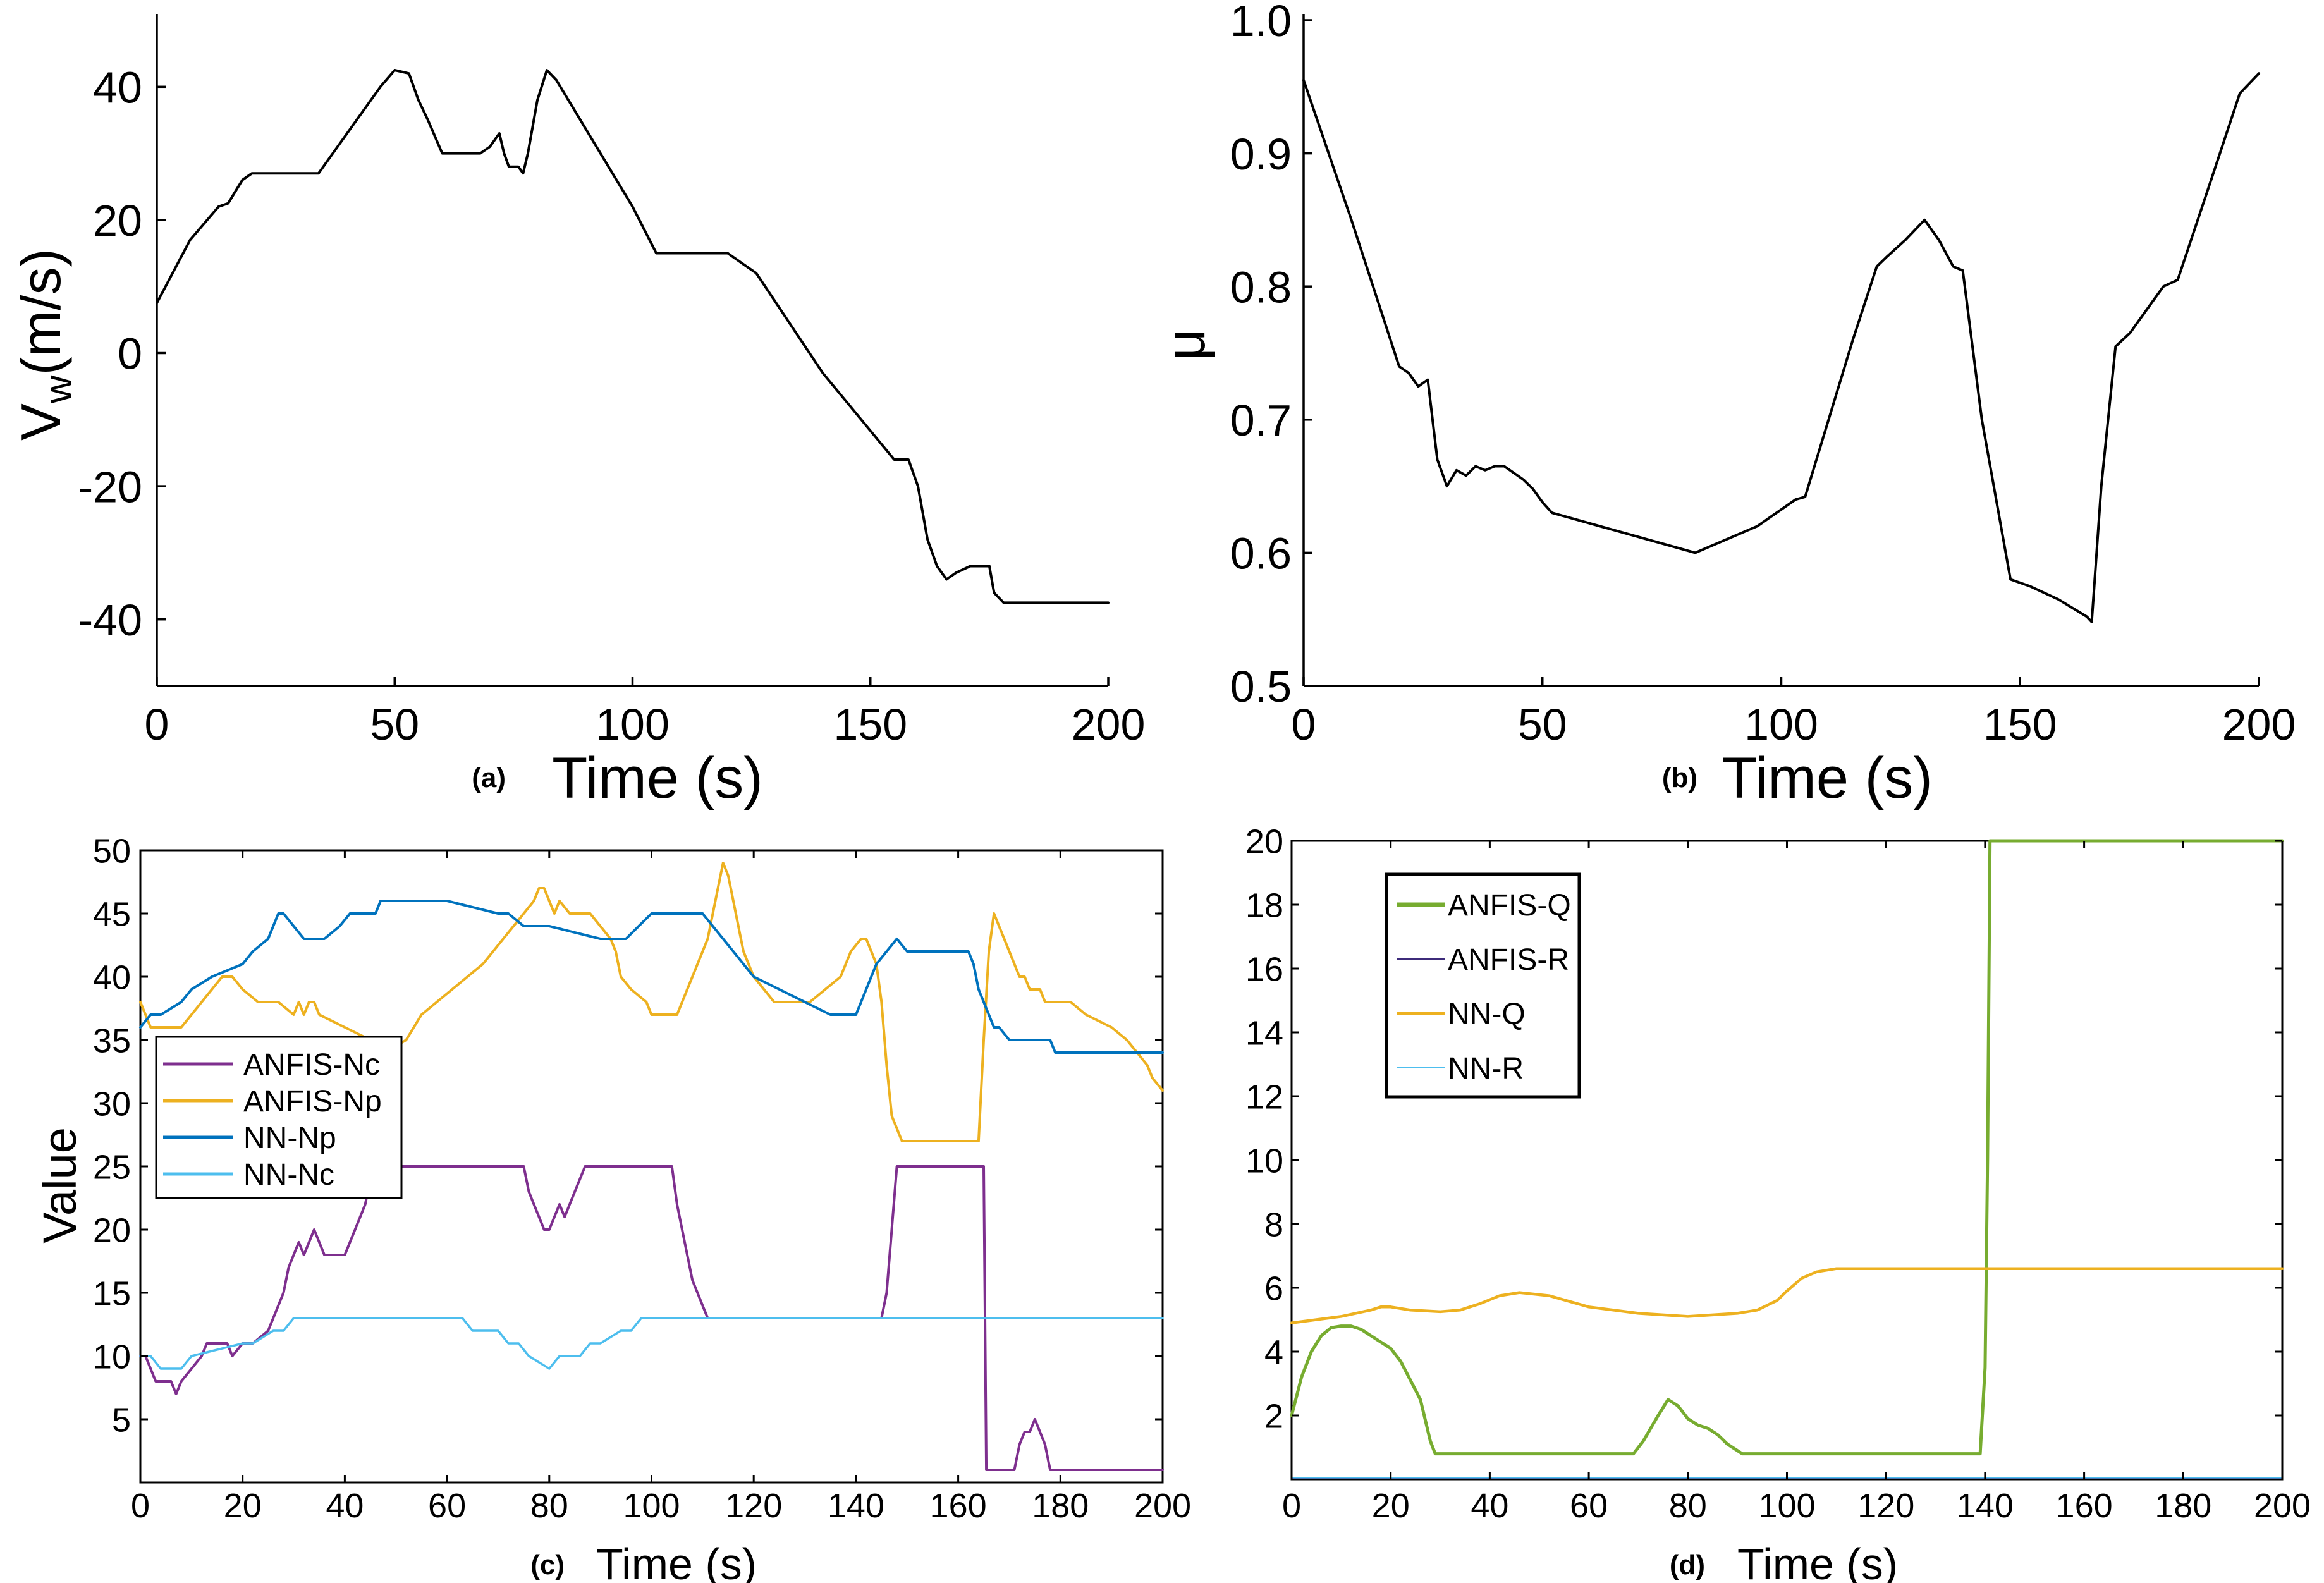 Image resolution: width=2324 pixels, height=1583 pixels. I want to click on legend-label-nn-np: NN-Np, so click(289, 1138).